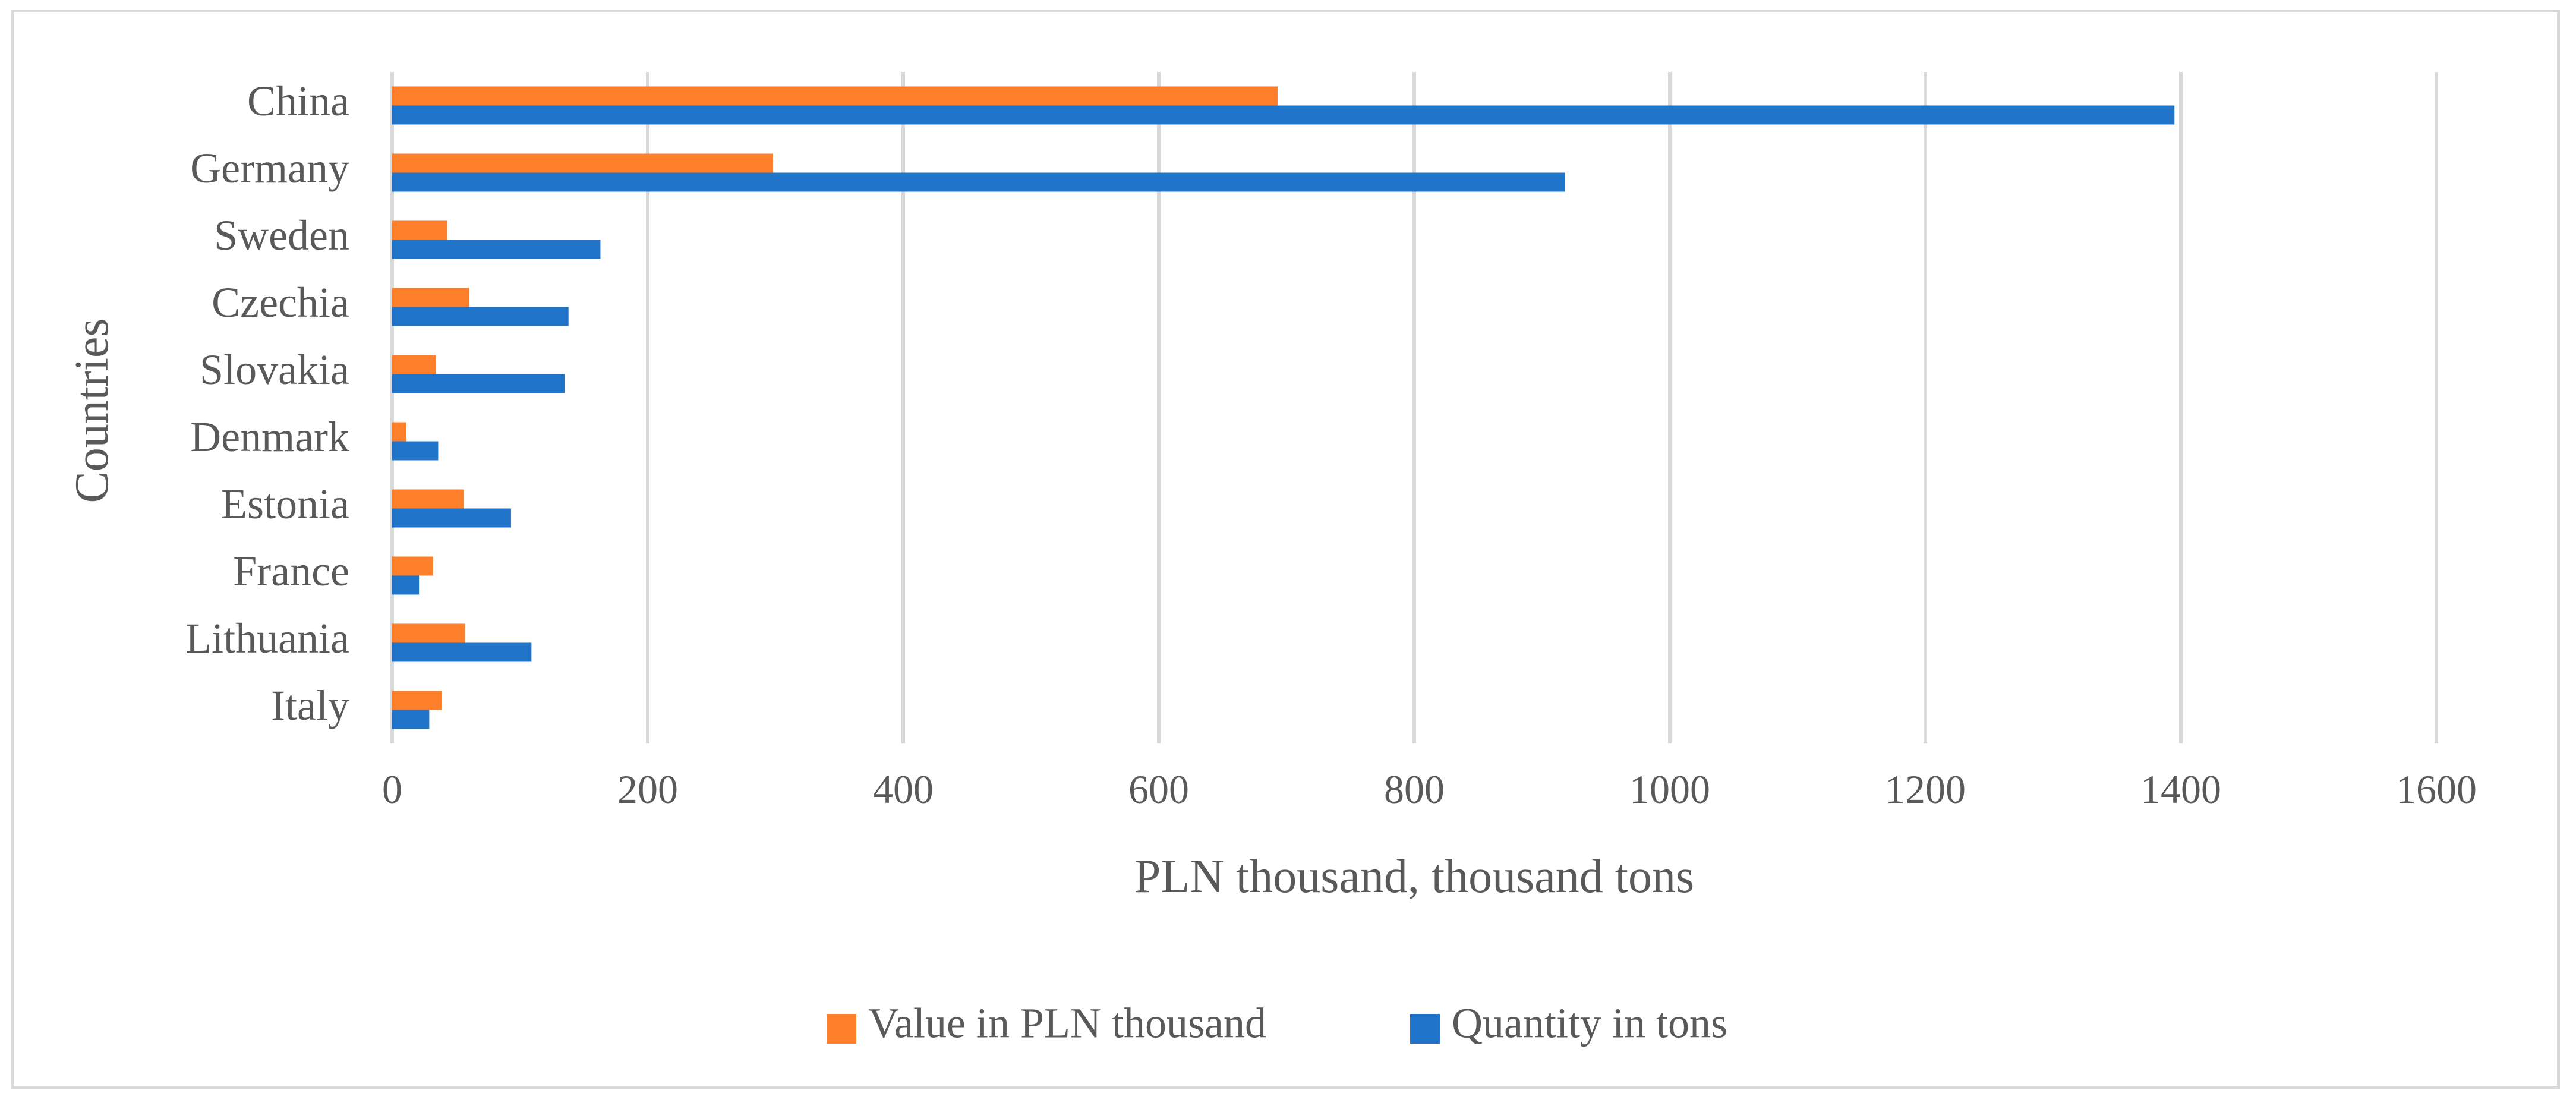  What do you see at coordinates (903, 789) in the screenshot?
I see `x-tick-label: 400` at bounding box center [903, 789].